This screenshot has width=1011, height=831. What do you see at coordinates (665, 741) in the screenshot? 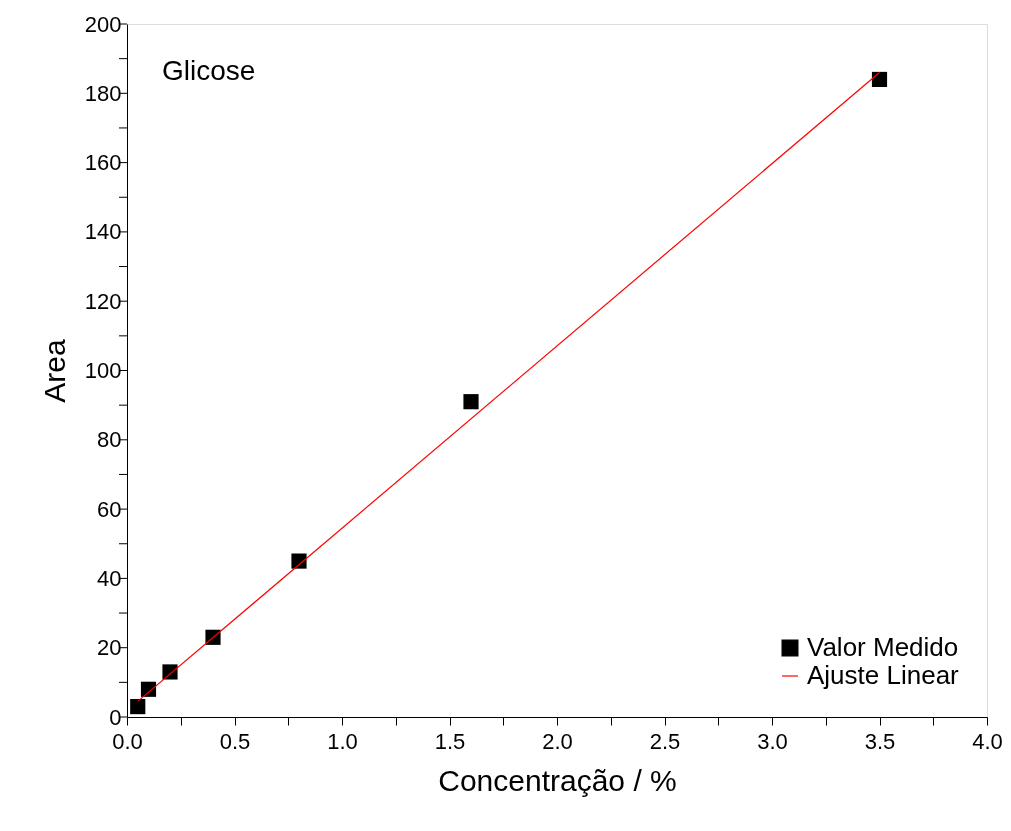
I see `x-tick-label: 2.5` at bounding box center [665, 741].